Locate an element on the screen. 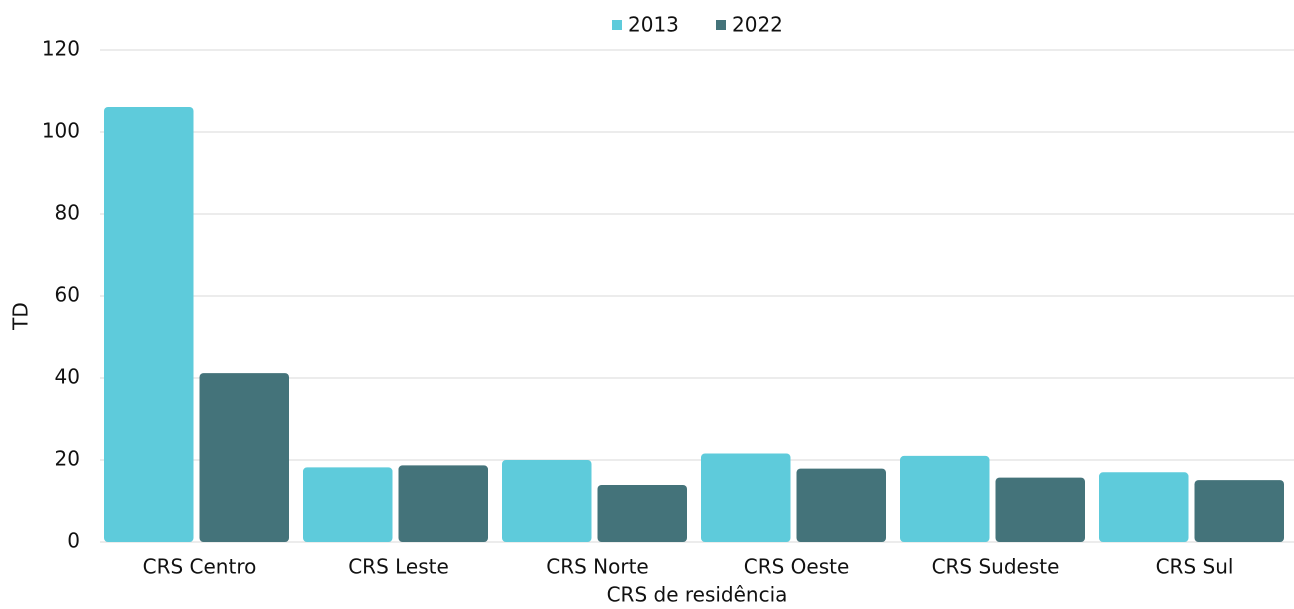 This screenshot has width=1294, height=609. y-tick-label: 60 is located at coordinates (67, 295).